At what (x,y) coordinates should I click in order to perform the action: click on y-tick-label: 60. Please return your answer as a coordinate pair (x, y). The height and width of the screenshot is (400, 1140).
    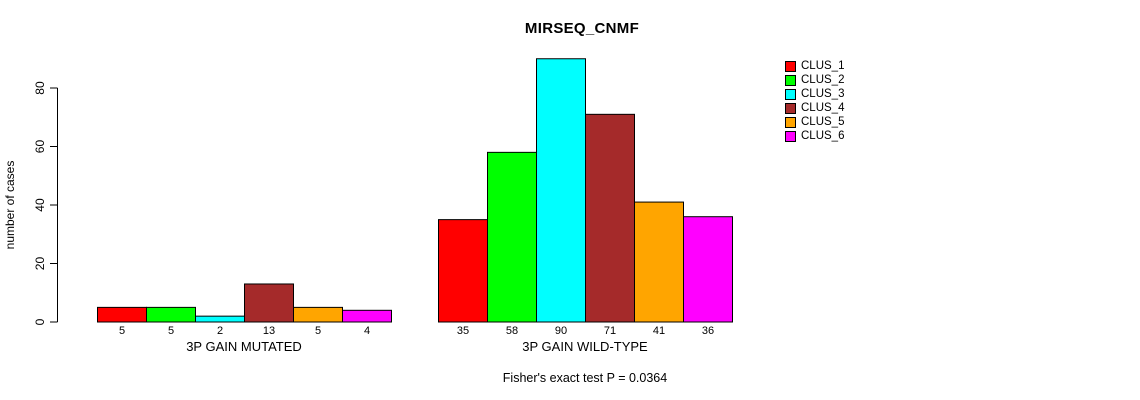
    Looking at the image, I should click on (40, 147).